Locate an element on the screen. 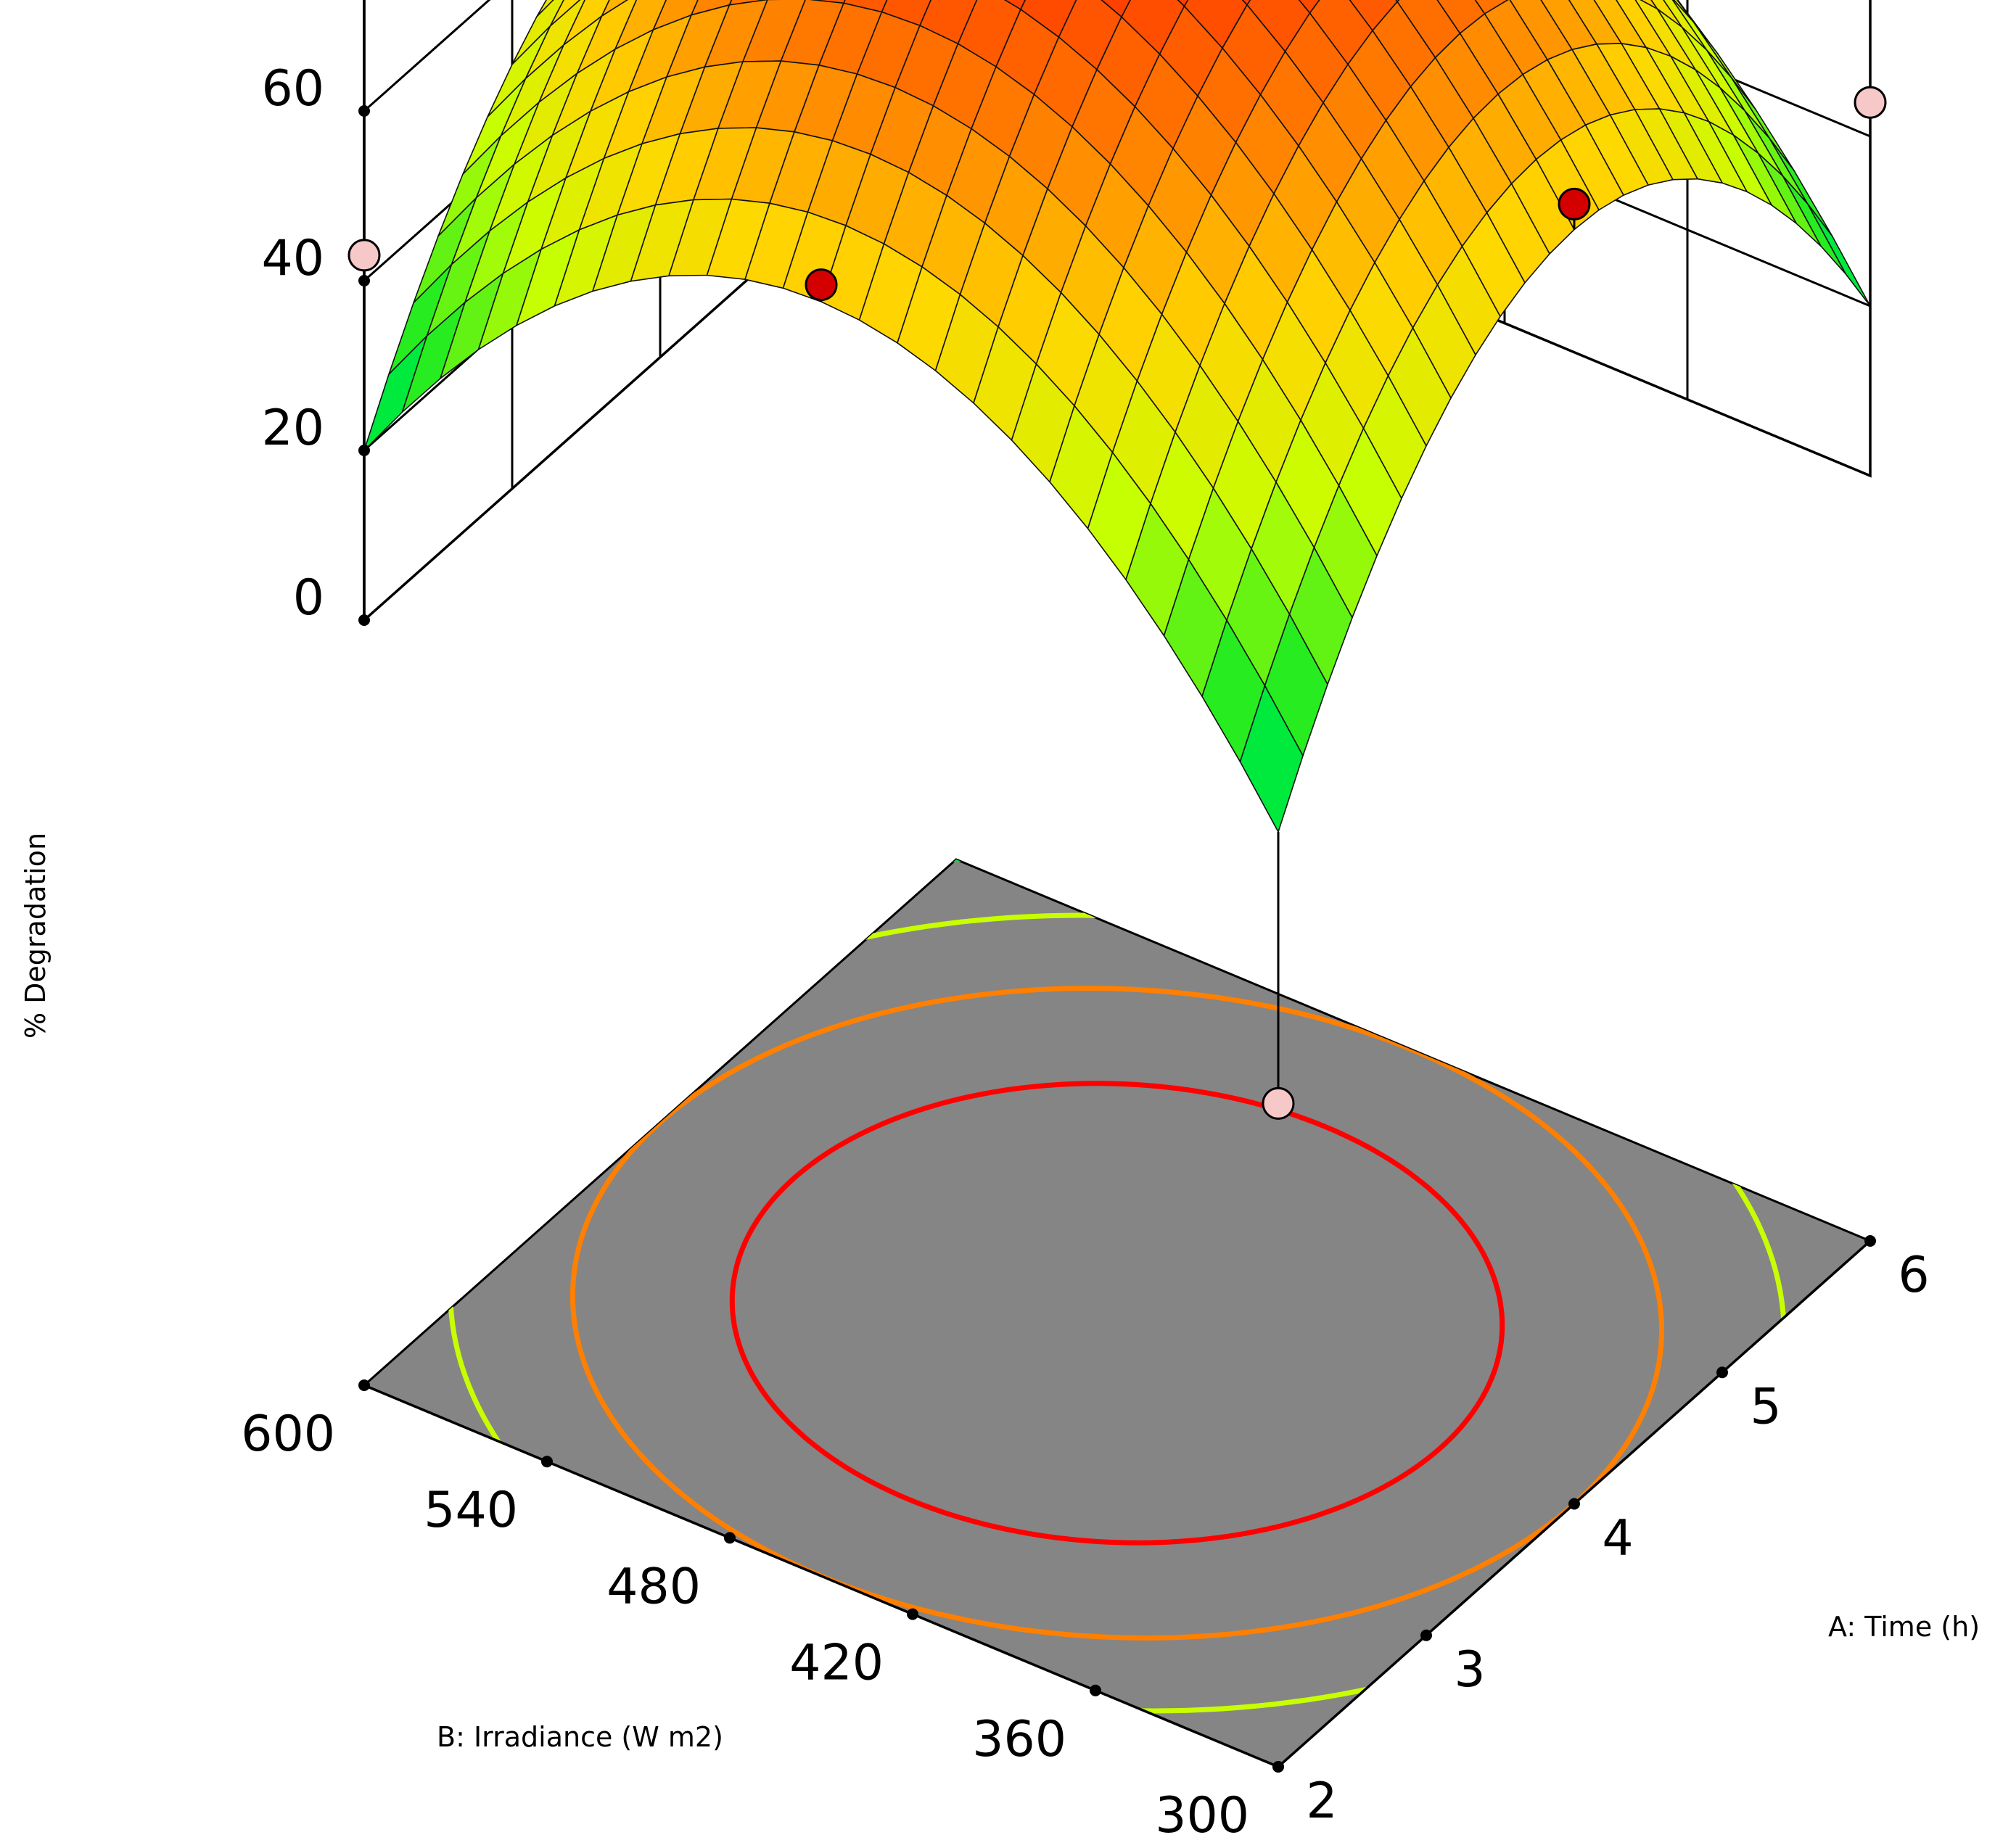 The image size is (1995, 1848). y-axis-line is located at coordinates (821, 1576).